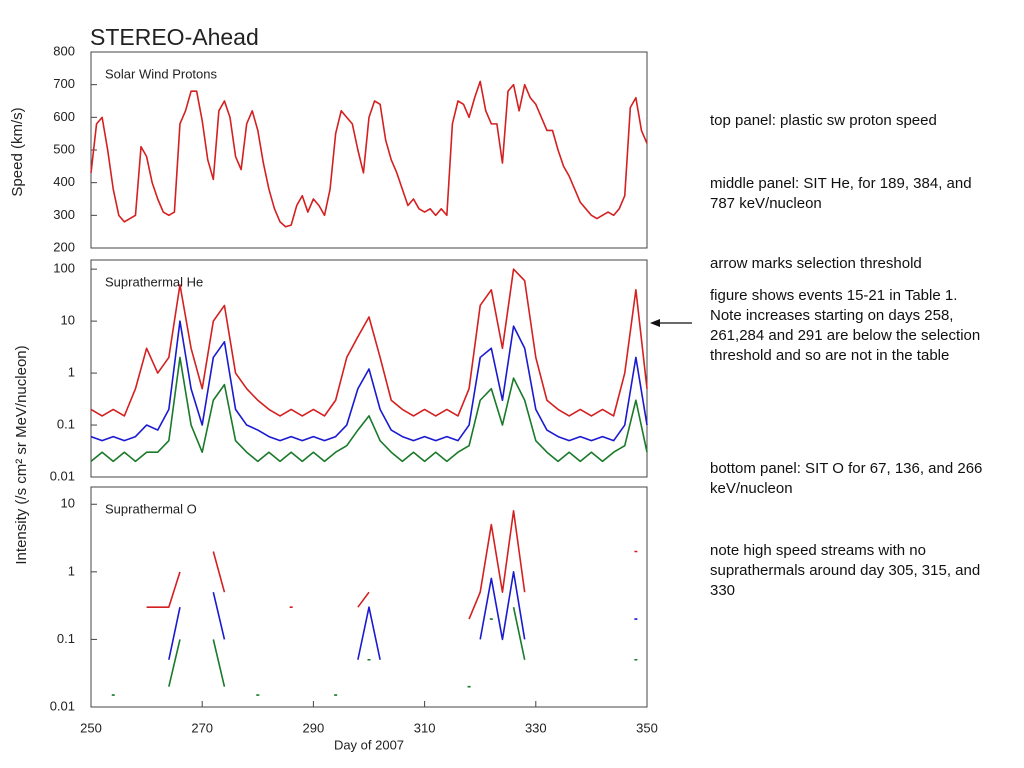 The image size is (1024, 768). Describe the element at coordinates (151, 508) in the screenshot. I see `panel-label: Suprathermal O` at that location.